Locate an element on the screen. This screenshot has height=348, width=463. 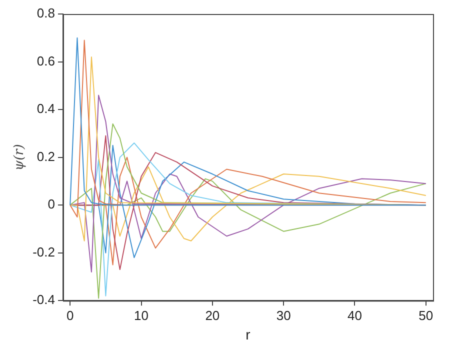
y-tick-label: -0.2 is located at coordinates (43, 252).